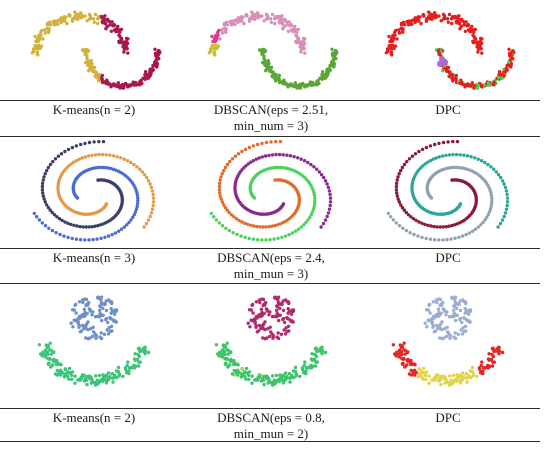  What do you see at coordinates (448, 109) in the screenshot?
I see `caption-line: DPC` at bounding box center [448, 109].